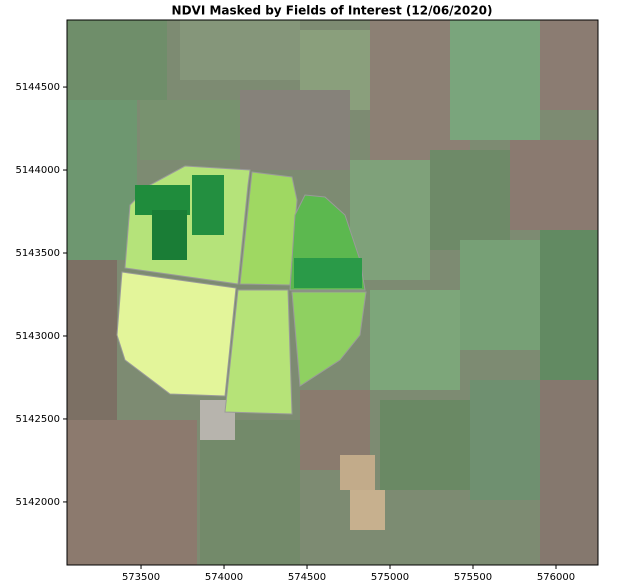 The height and width of the screenshot is (588, 620). I want to click on x-tick-label: 576000, so click(556, 577).